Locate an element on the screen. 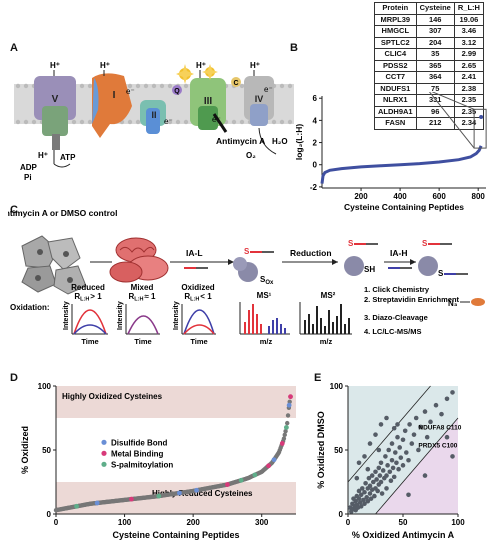 The height and width of the screenshot is (550, 498). table-cell: 35 is located at coordinates (435, 54).